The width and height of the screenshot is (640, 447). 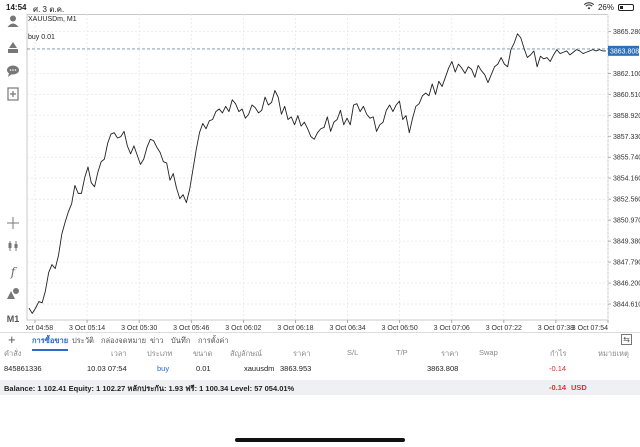 What do you see at coordinates (13, 225) in the screenshot?
I see `crosshair-icon` at bounding box center [13, 225].